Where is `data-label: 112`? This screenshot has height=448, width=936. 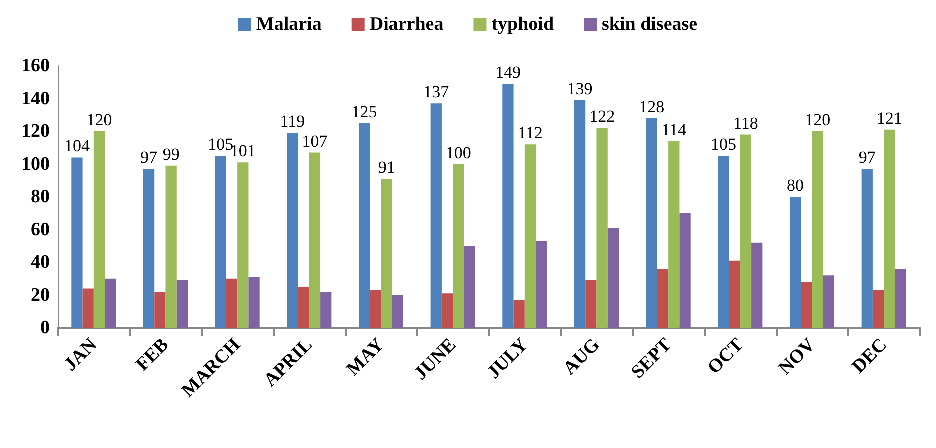 data-label: 112 is located at coordinates (530, 133).